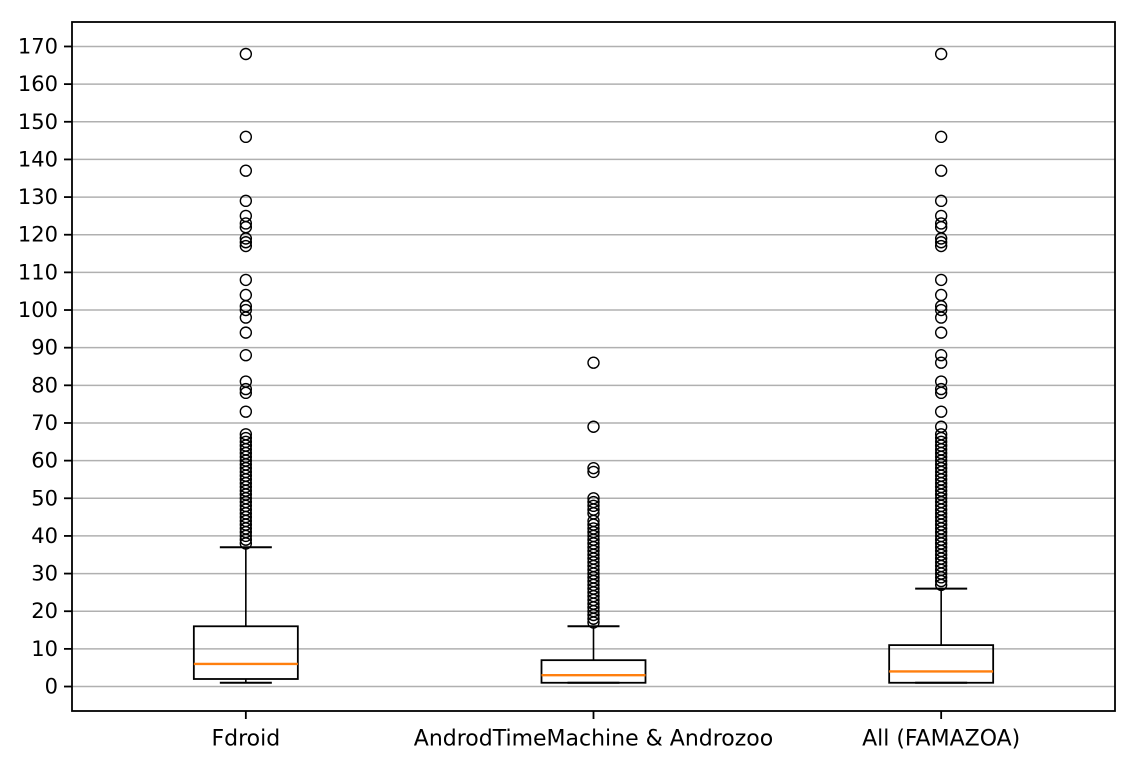 The image size is (1138, 765). I want to click on y-tick-label: 130, so click(38, 197).